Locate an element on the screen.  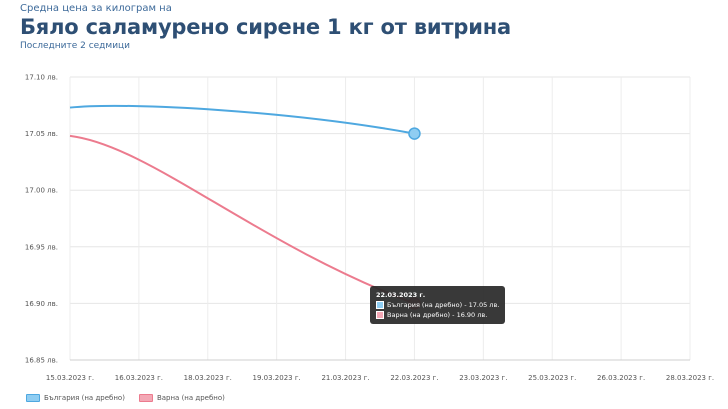
tooltip-row: Варна (на дребно) - 16.90 лв. is located at coordinates (437, 315).